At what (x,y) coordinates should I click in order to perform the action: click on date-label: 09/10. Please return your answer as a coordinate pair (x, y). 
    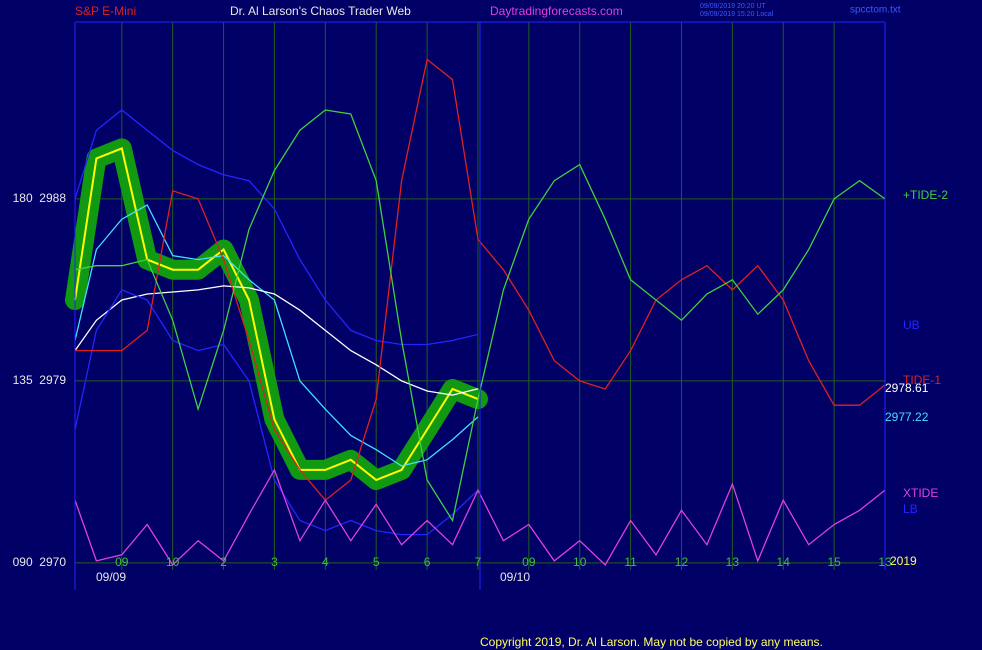
    Looking at the image, I should click on (515, 577).